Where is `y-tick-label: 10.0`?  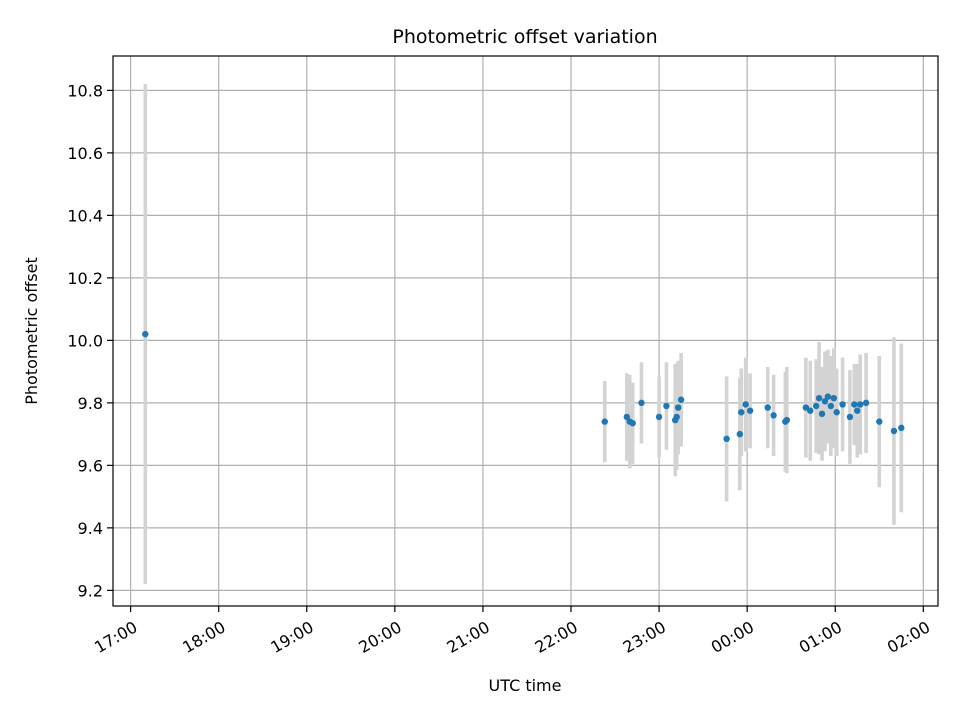 y-tick-label: 10.0 is located at coordinates (85, 340).